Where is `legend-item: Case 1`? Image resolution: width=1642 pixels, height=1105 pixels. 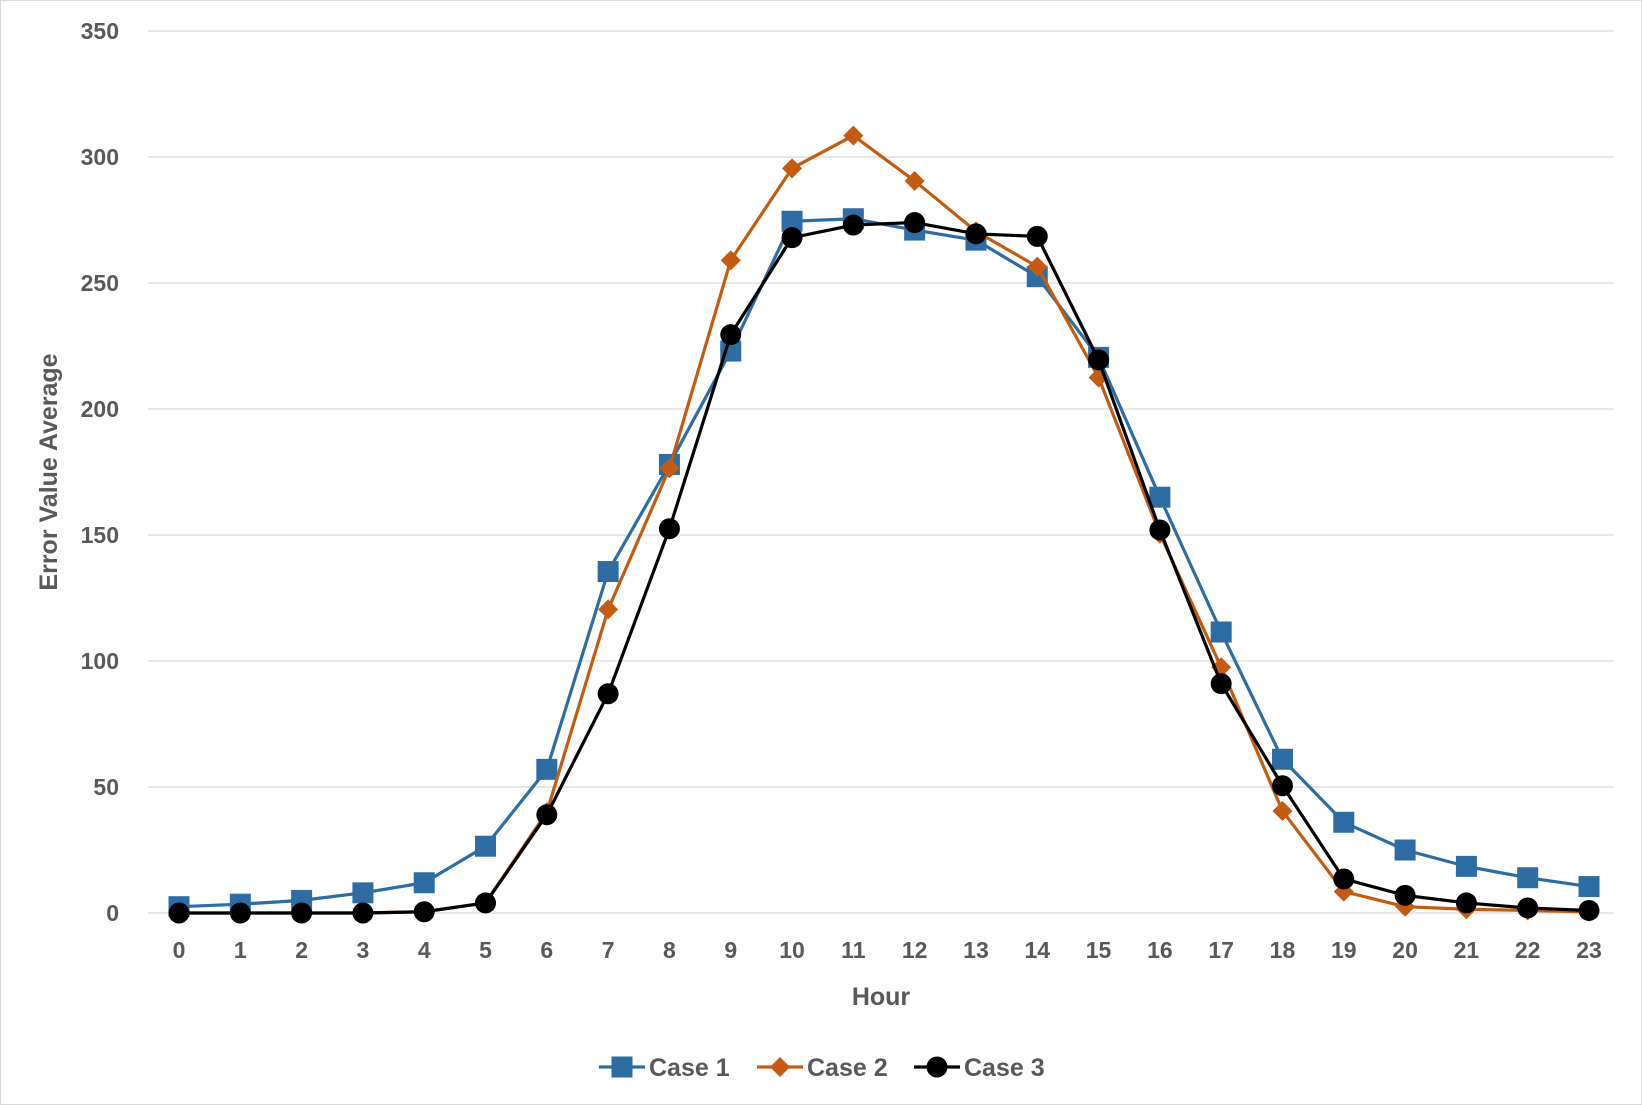
legend-item: Case 1 is located at coordinates (664, 1068).